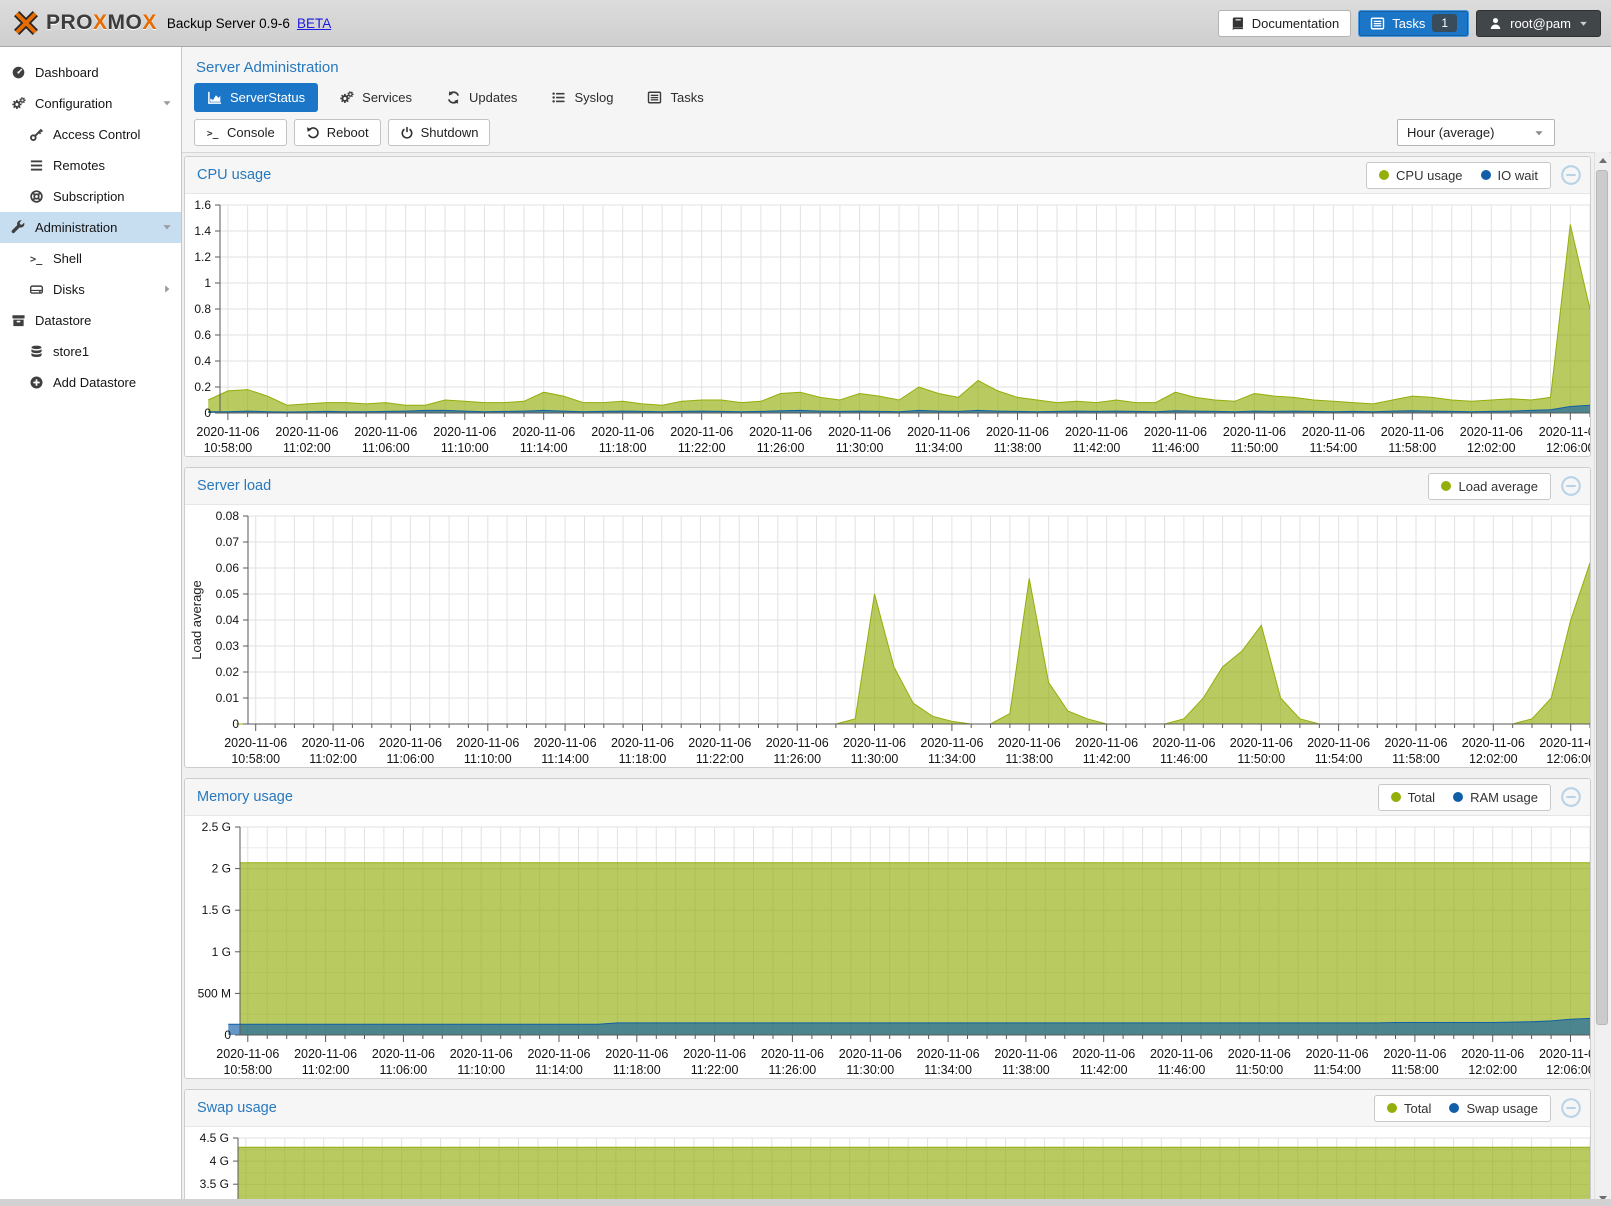 Image resolution: width=1611 pixels, height=1206 pixels. I want to click on sidebar-item-datastore: Datastore, so click(90, 320).